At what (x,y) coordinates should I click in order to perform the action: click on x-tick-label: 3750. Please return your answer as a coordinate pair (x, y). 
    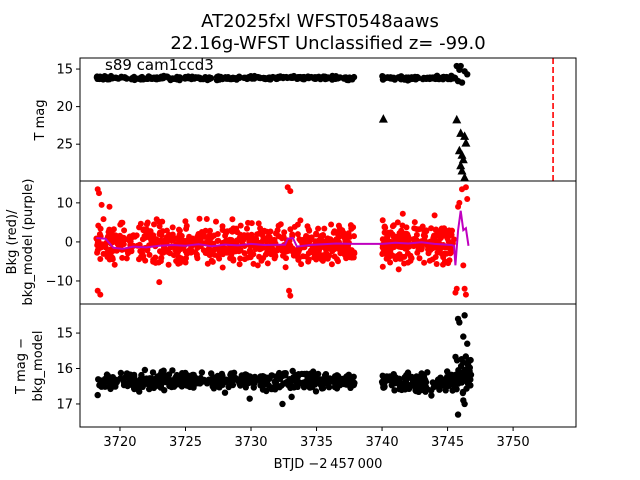
    Looking at the image, I should click on (513, 442).